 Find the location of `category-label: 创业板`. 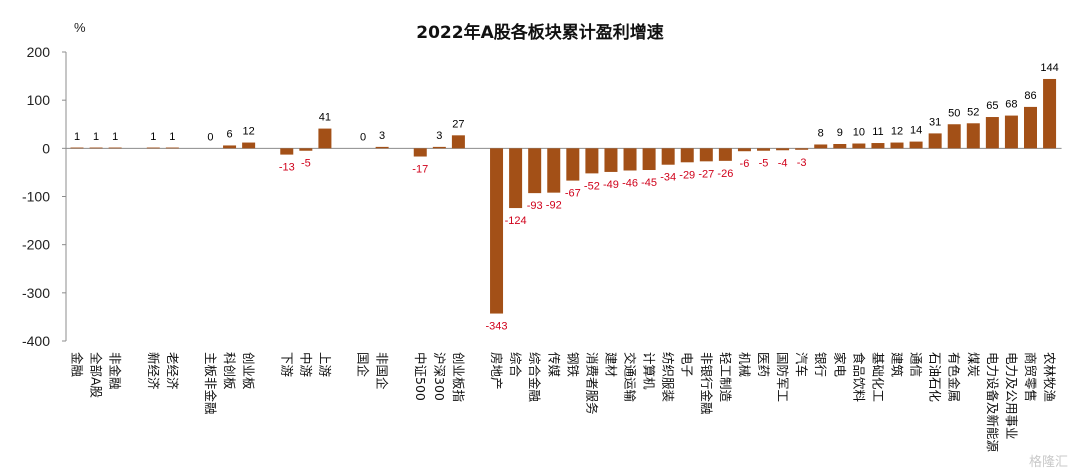

category-label: 创业板 is located at coordinates (248, 371).